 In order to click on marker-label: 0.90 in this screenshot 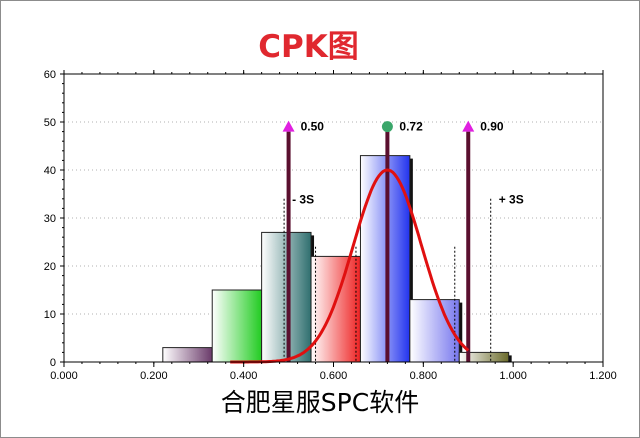, I will do `click(492, 127)`.